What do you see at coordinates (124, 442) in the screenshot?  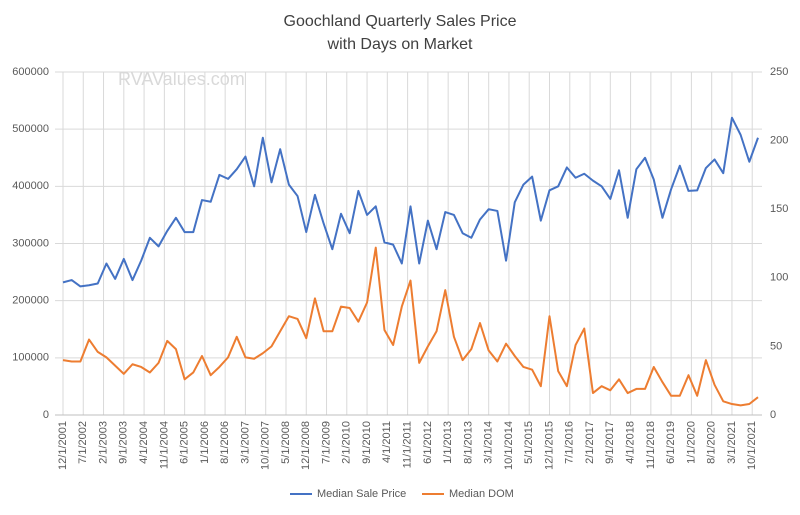 I see `x-tick-label: 9/1/2003` at bounding box center [124, 442].